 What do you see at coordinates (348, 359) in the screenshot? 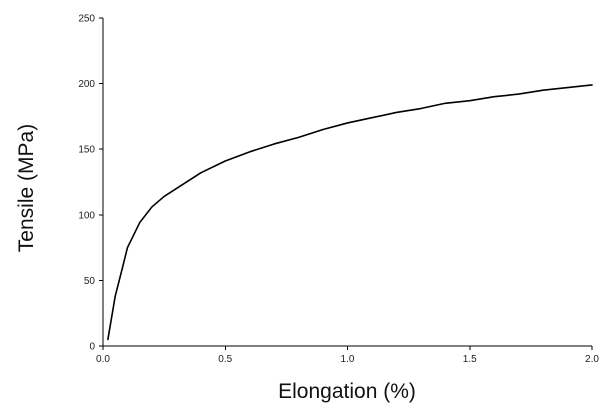
I see `x-tick-label: 1.0` at bounding box center [348, 359].